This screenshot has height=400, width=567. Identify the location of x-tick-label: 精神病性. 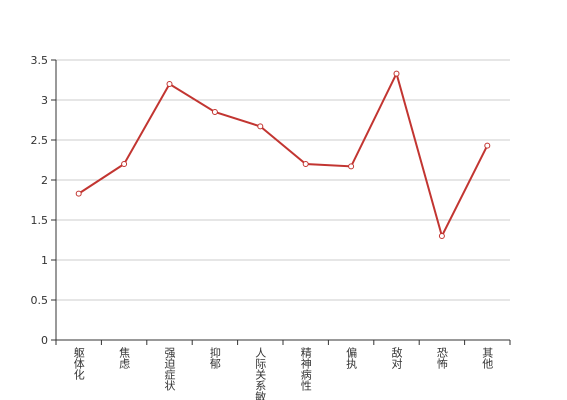
(305, 369).